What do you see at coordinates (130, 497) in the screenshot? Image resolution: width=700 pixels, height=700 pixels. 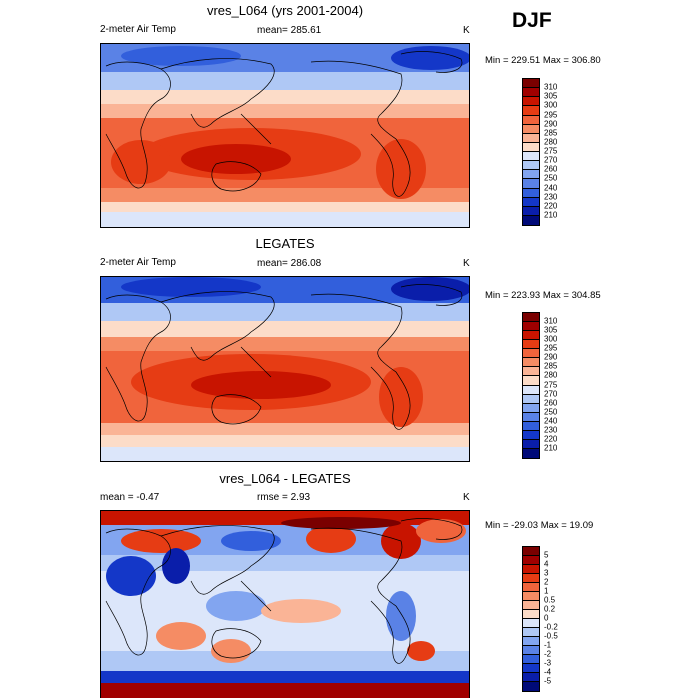 I see `panel-3-mean-label: mean = -0.47` at bounding box center [130, 497].